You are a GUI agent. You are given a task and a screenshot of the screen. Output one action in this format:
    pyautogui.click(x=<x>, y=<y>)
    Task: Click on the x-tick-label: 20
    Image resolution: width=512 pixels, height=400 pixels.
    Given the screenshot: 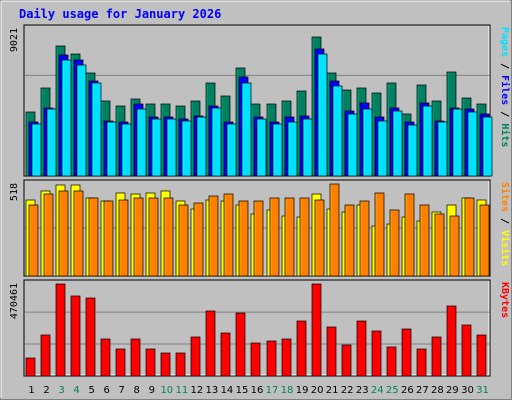 What is the action you would take?
    pyautogui.click(x=317, y=390)
    